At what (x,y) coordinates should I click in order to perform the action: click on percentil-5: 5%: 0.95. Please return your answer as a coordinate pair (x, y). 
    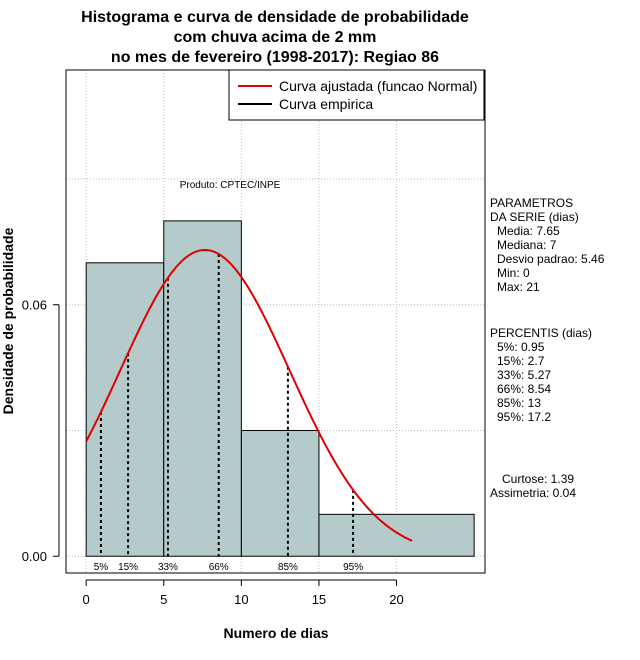
    Looking at the image, I should click on (521, 347).